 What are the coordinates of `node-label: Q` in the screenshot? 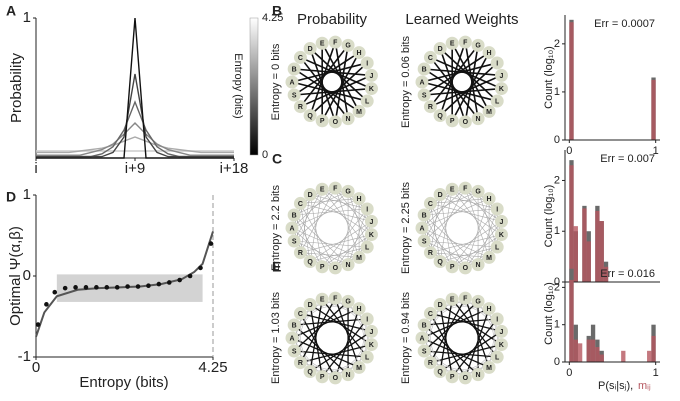 It's located at (310, 116).